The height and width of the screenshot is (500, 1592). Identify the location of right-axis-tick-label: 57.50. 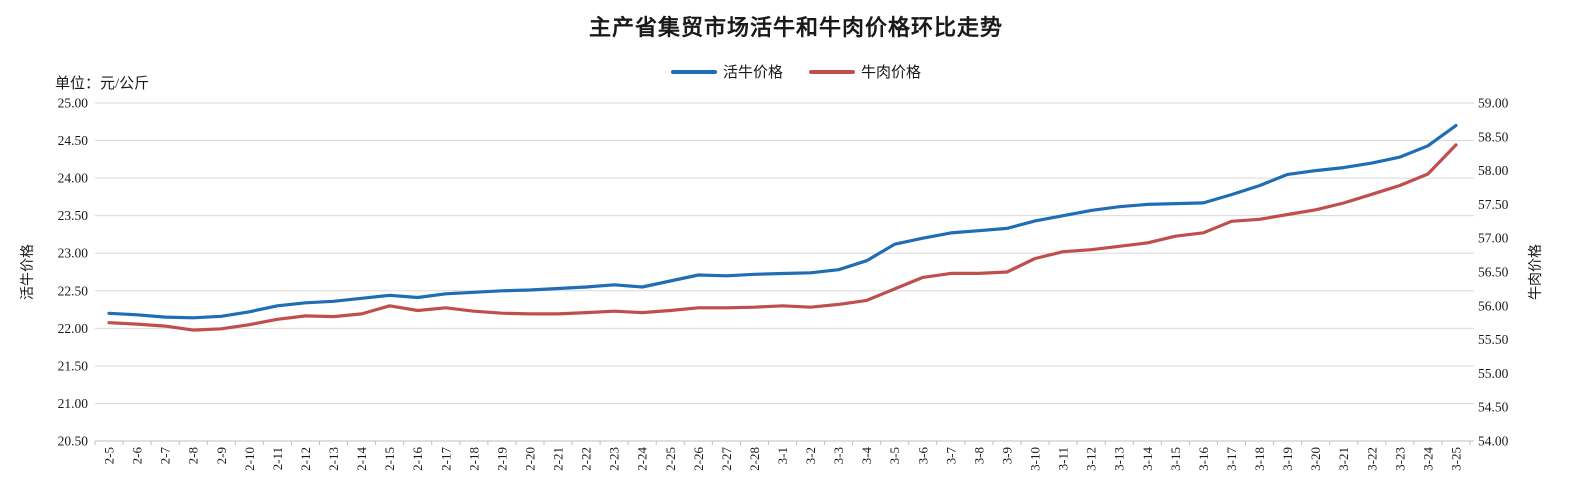
(1493, 204).